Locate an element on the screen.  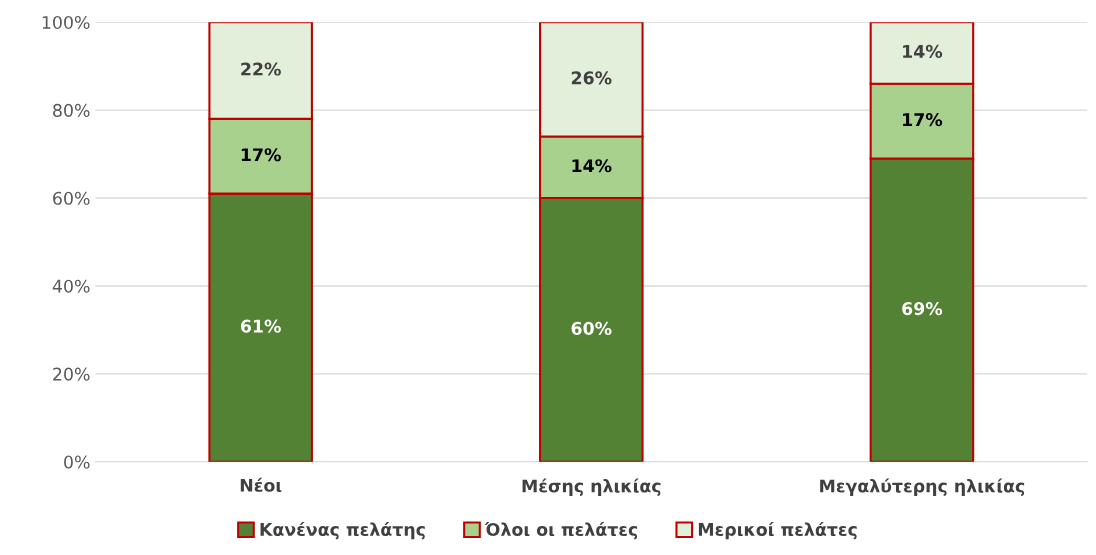
legend-label: Μερικοί πελάτες is located at coordinates (777, 530).